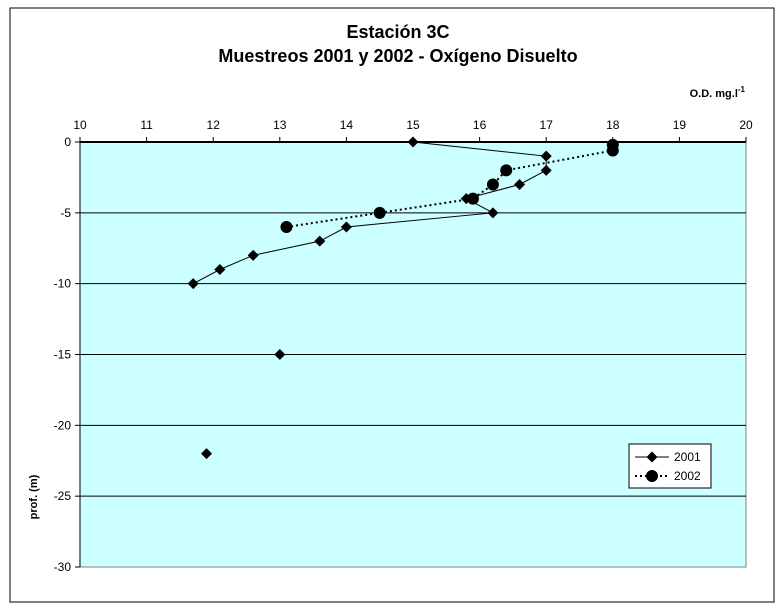 This screenshot has height=610, width=784. I want to click on chart-title: Estación 3C, so click(397, 32).